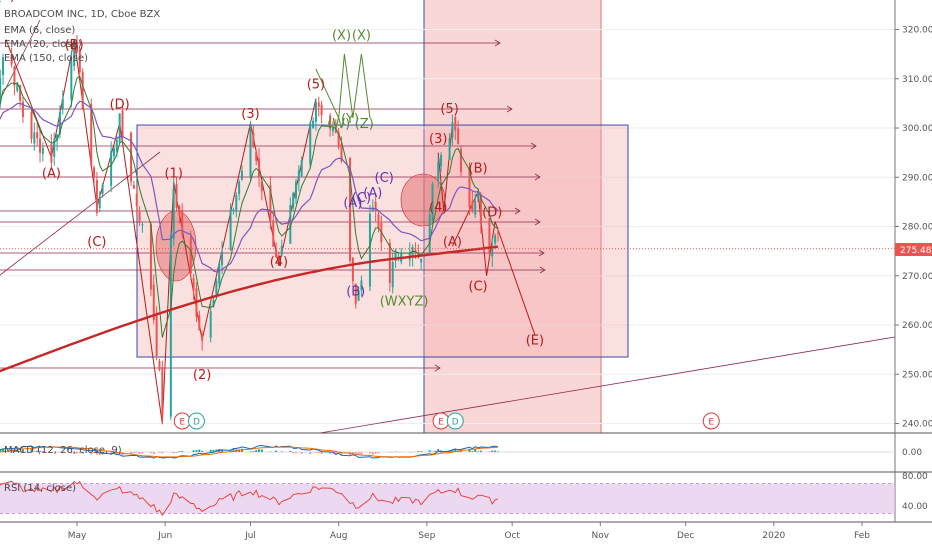 The height and width of the screenshot is (550, 932). What do you see at coordinates (384, 178) in the screenshot?
I see `wave-label: (C)` at bounding box center [384, 178].